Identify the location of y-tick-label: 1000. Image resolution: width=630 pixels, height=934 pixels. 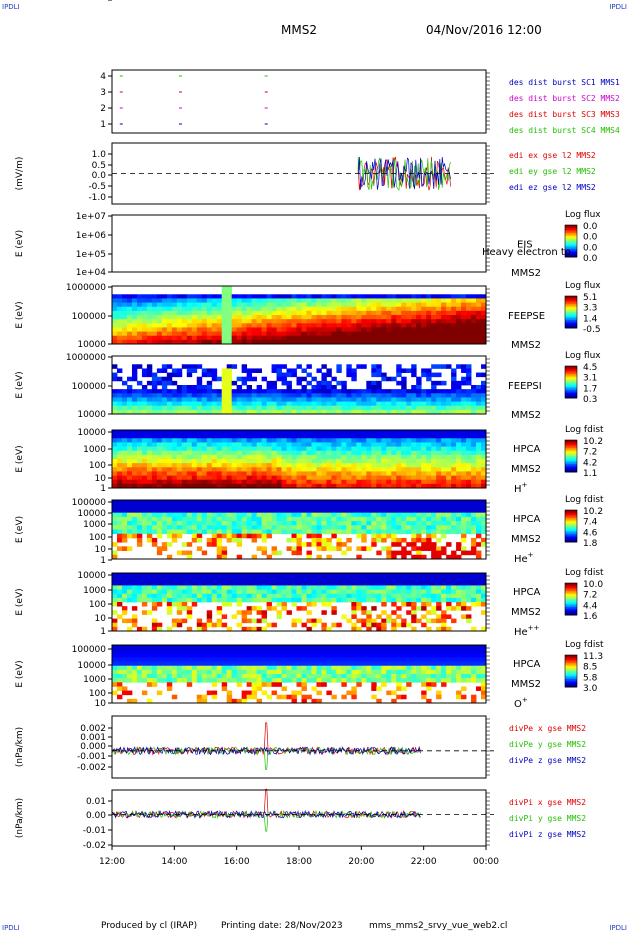
(94, 525).